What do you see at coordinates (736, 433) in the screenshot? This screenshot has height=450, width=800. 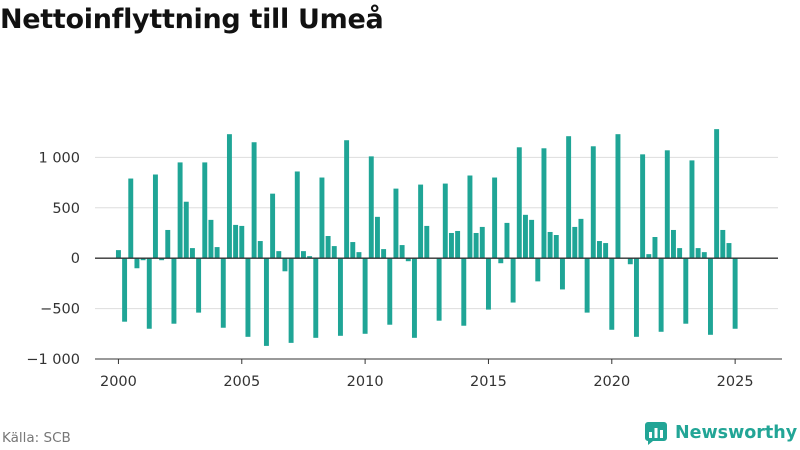 I see `brand-name: Newsworthy` at bounding box center [736, 433].